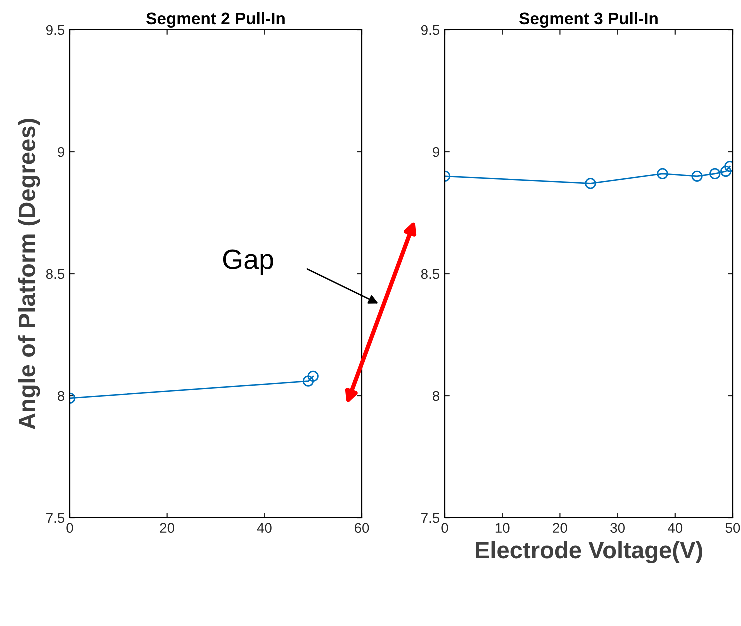 The height and width of the screenshot is (626, 741). I want to click on x-tick-label: 50, so click(733, 528).